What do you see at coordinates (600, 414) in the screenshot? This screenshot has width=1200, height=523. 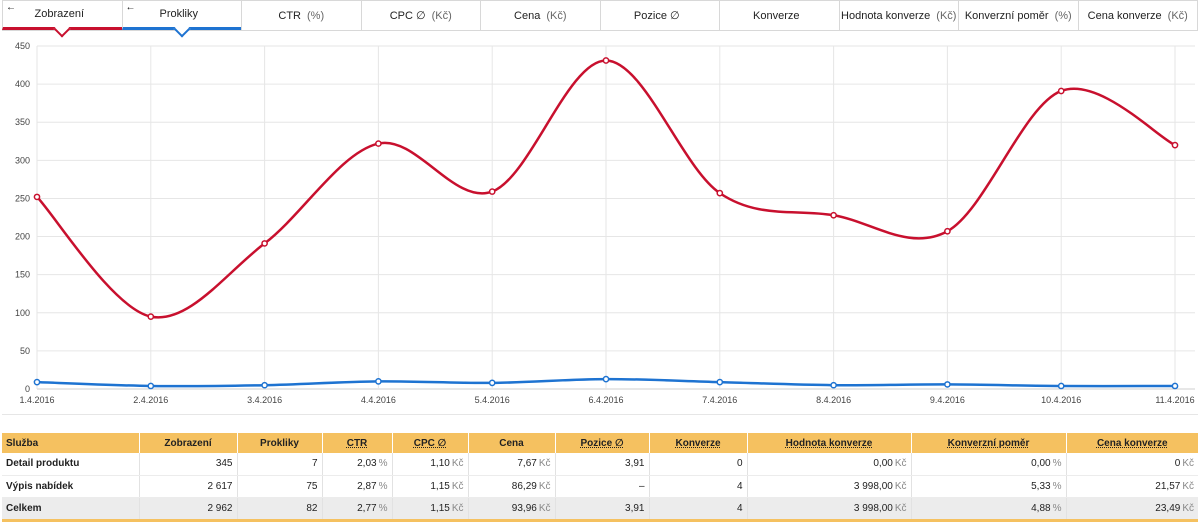 I see `chart-divider` at bounding box center [600, 414].